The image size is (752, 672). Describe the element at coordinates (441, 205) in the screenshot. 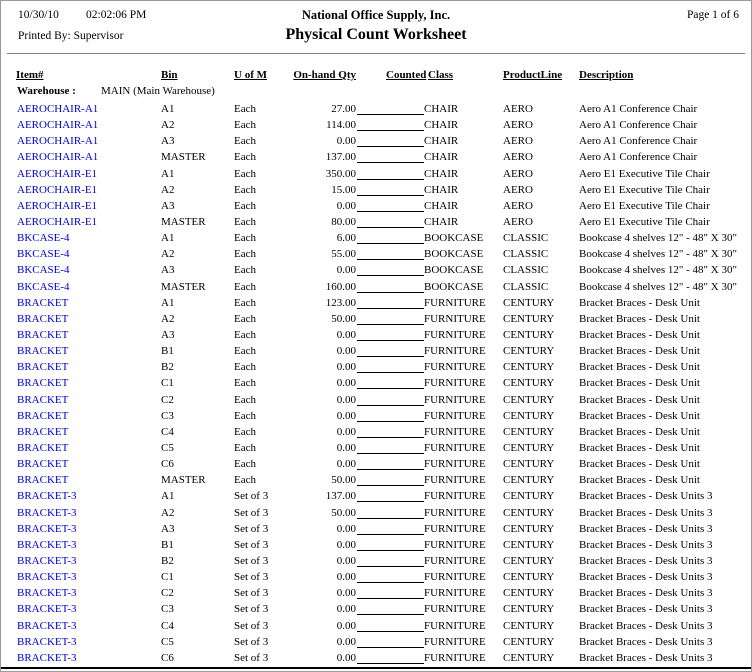

I see `class-value: CHAIR` at that location.